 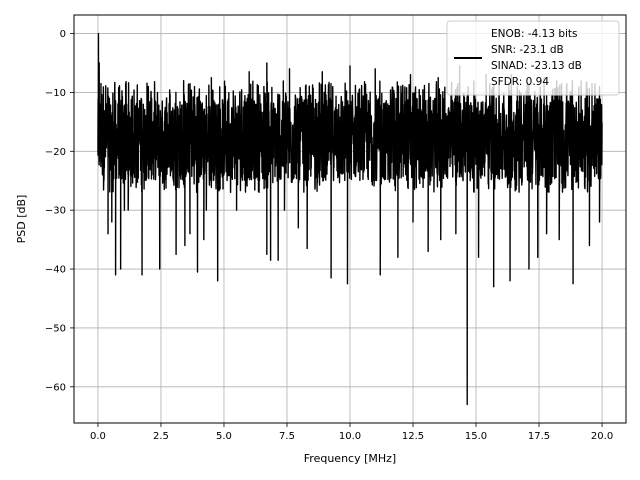 What do you see at coordinates (350, 458) in the screenshot?
I see `x-axis-label: Frequency [MHz]` at bounding box center [350, 458].